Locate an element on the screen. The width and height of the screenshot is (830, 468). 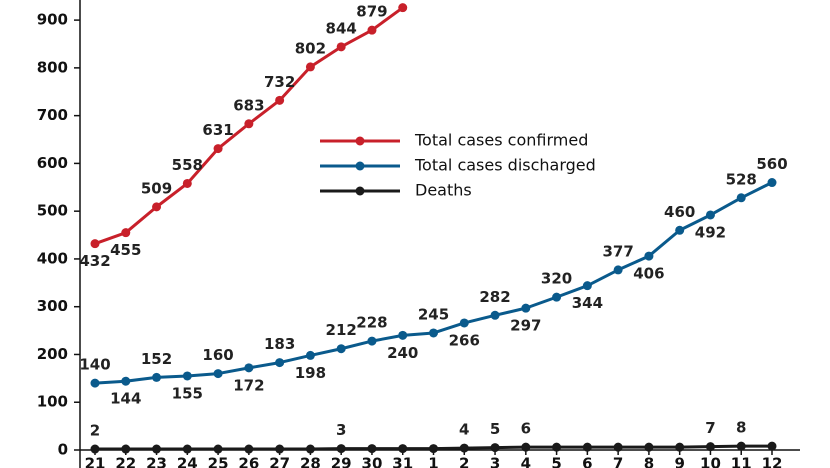
data-label: 802 is located at coordinates (310, 48).